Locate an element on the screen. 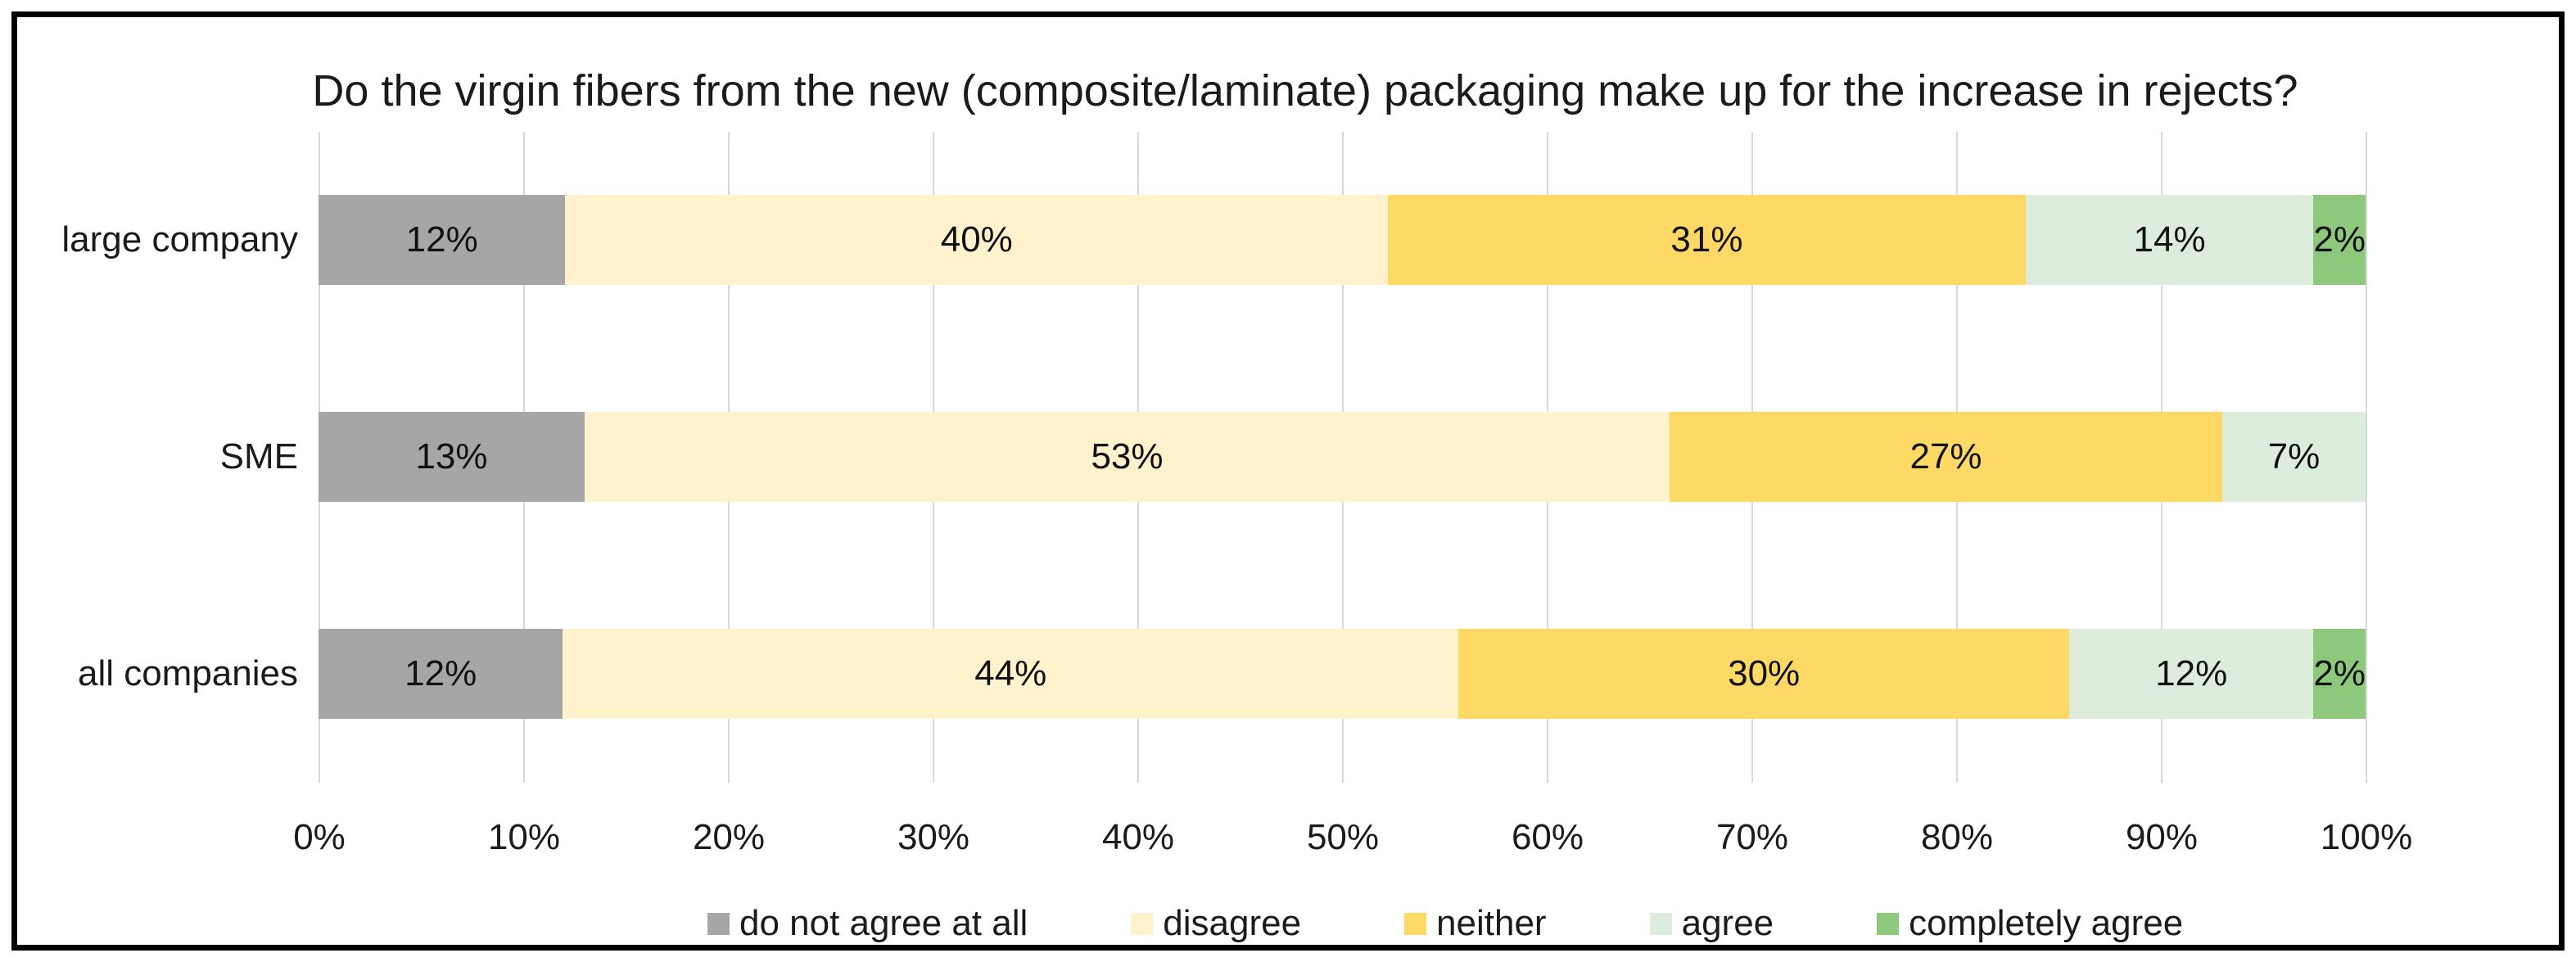 The height and width of the screenshot is (962, 2576). bar-segment: 30% is located at coordinates (1764, 674).